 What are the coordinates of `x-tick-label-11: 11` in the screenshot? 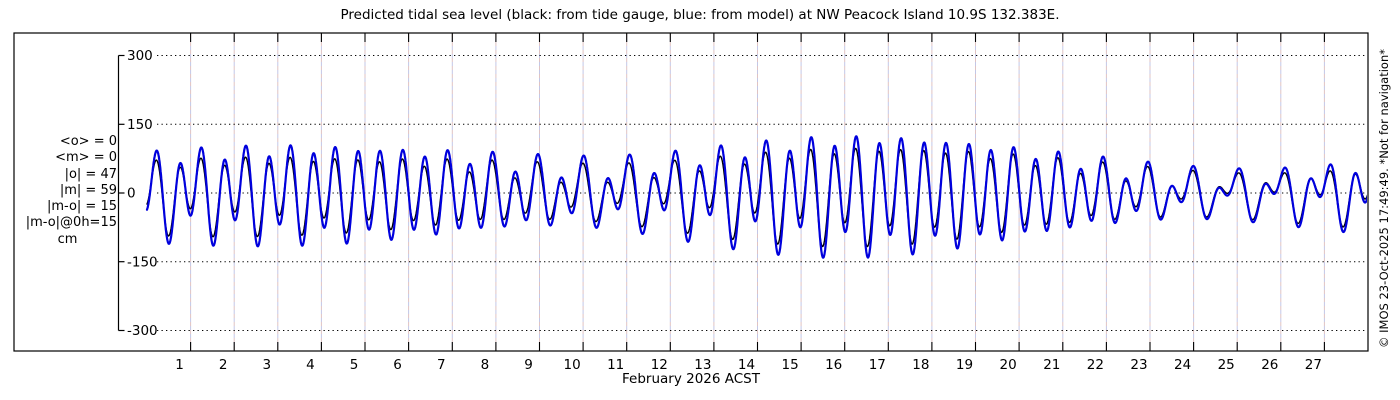 It's located at (615, 365).